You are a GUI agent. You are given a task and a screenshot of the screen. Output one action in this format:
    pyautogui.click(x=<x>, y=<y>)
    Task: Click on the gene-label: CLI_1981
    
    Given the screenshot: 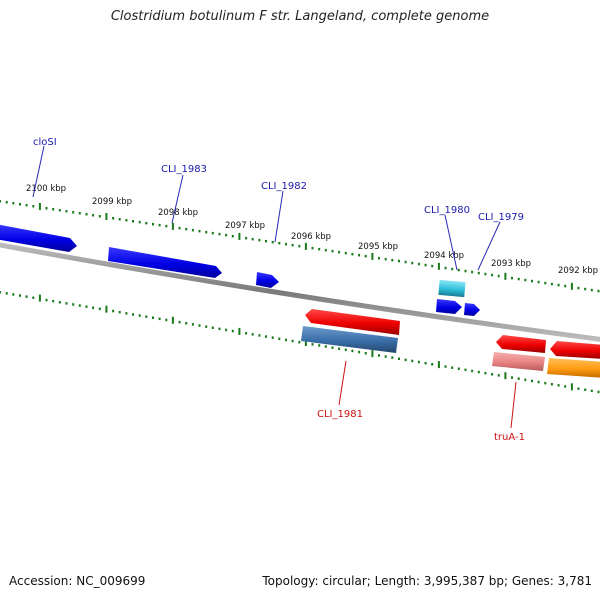 What is the action you would take?
    pyautogui.click(x=340, y=414)
    